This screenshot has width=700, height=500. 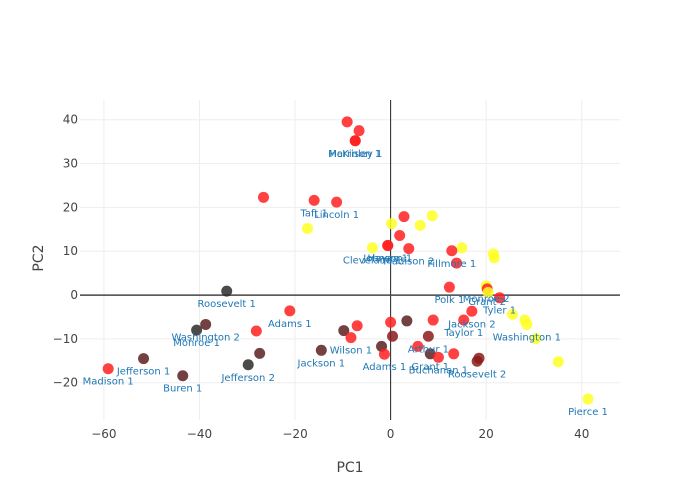 I want to click on y-tick-label: 20, so click(x=70, y=207).